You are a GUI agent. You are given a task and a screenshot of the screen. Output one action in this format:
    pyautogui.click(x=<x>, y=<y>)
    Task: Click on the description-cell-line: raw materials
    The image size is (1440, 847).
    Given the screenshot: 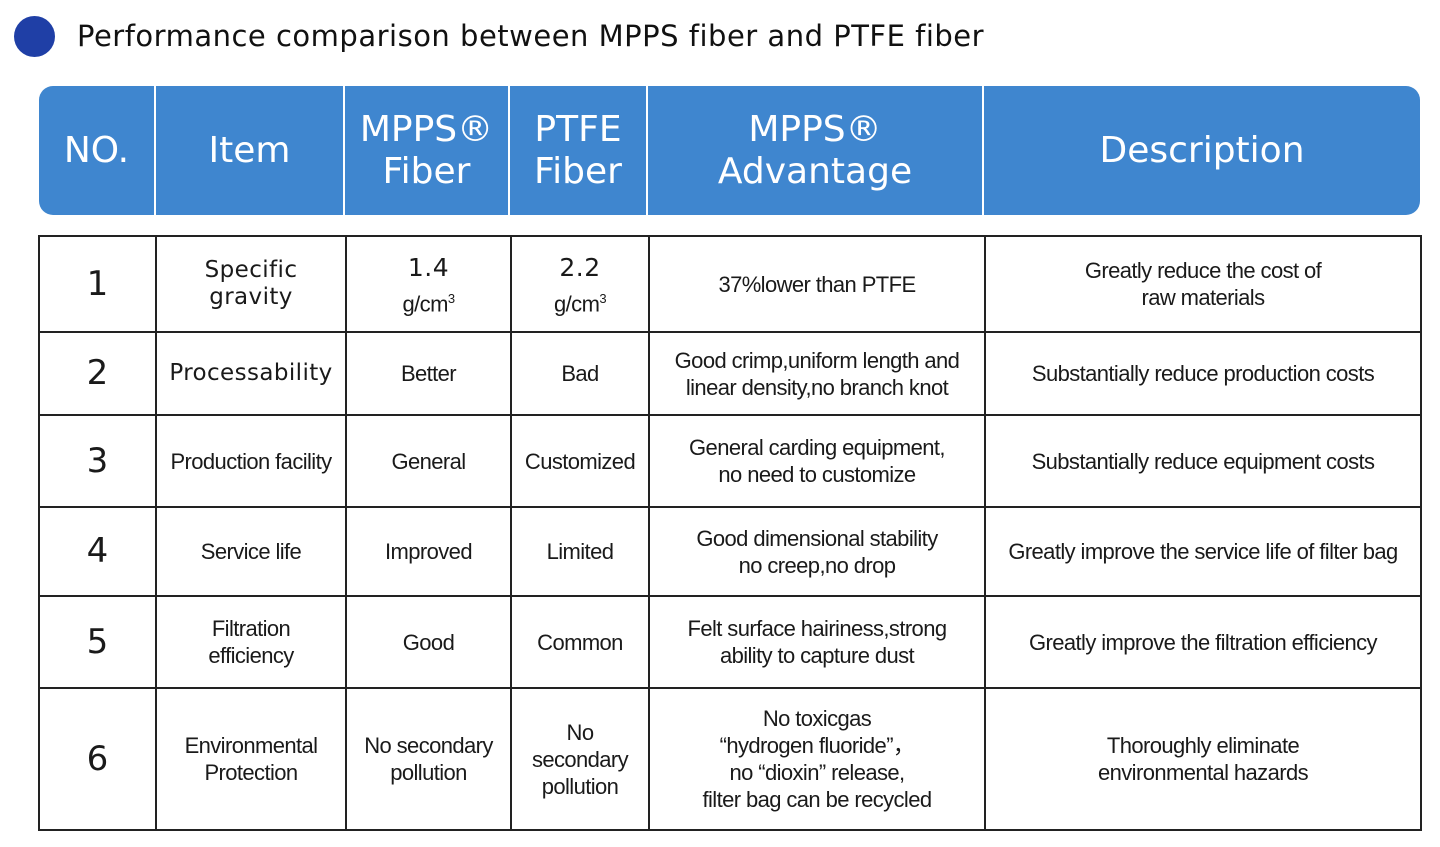 What is the action you would take?
    pyautogui.click(x=1203, y=297)
    